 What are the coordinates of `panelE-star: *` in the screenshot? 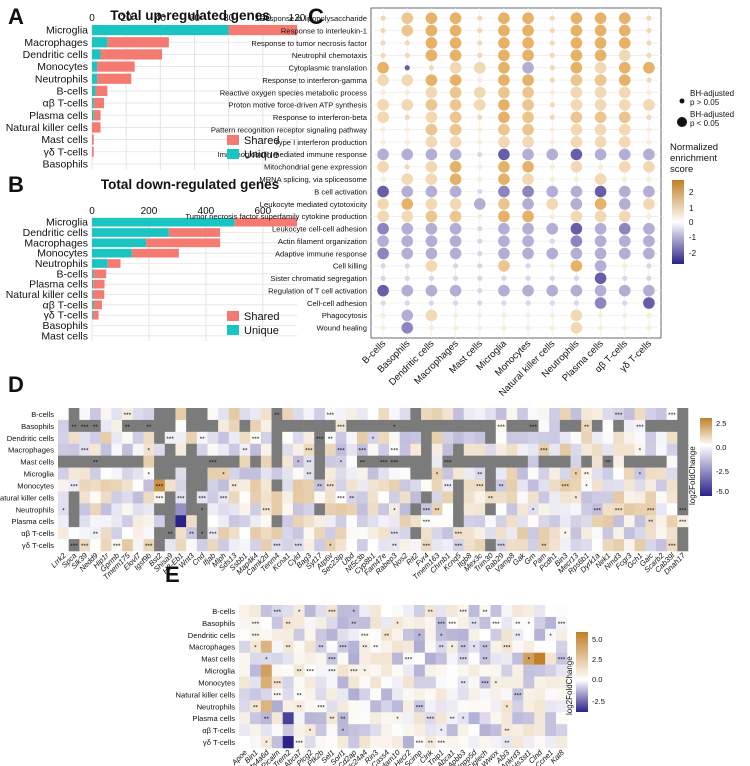 It's located at (299, 612).